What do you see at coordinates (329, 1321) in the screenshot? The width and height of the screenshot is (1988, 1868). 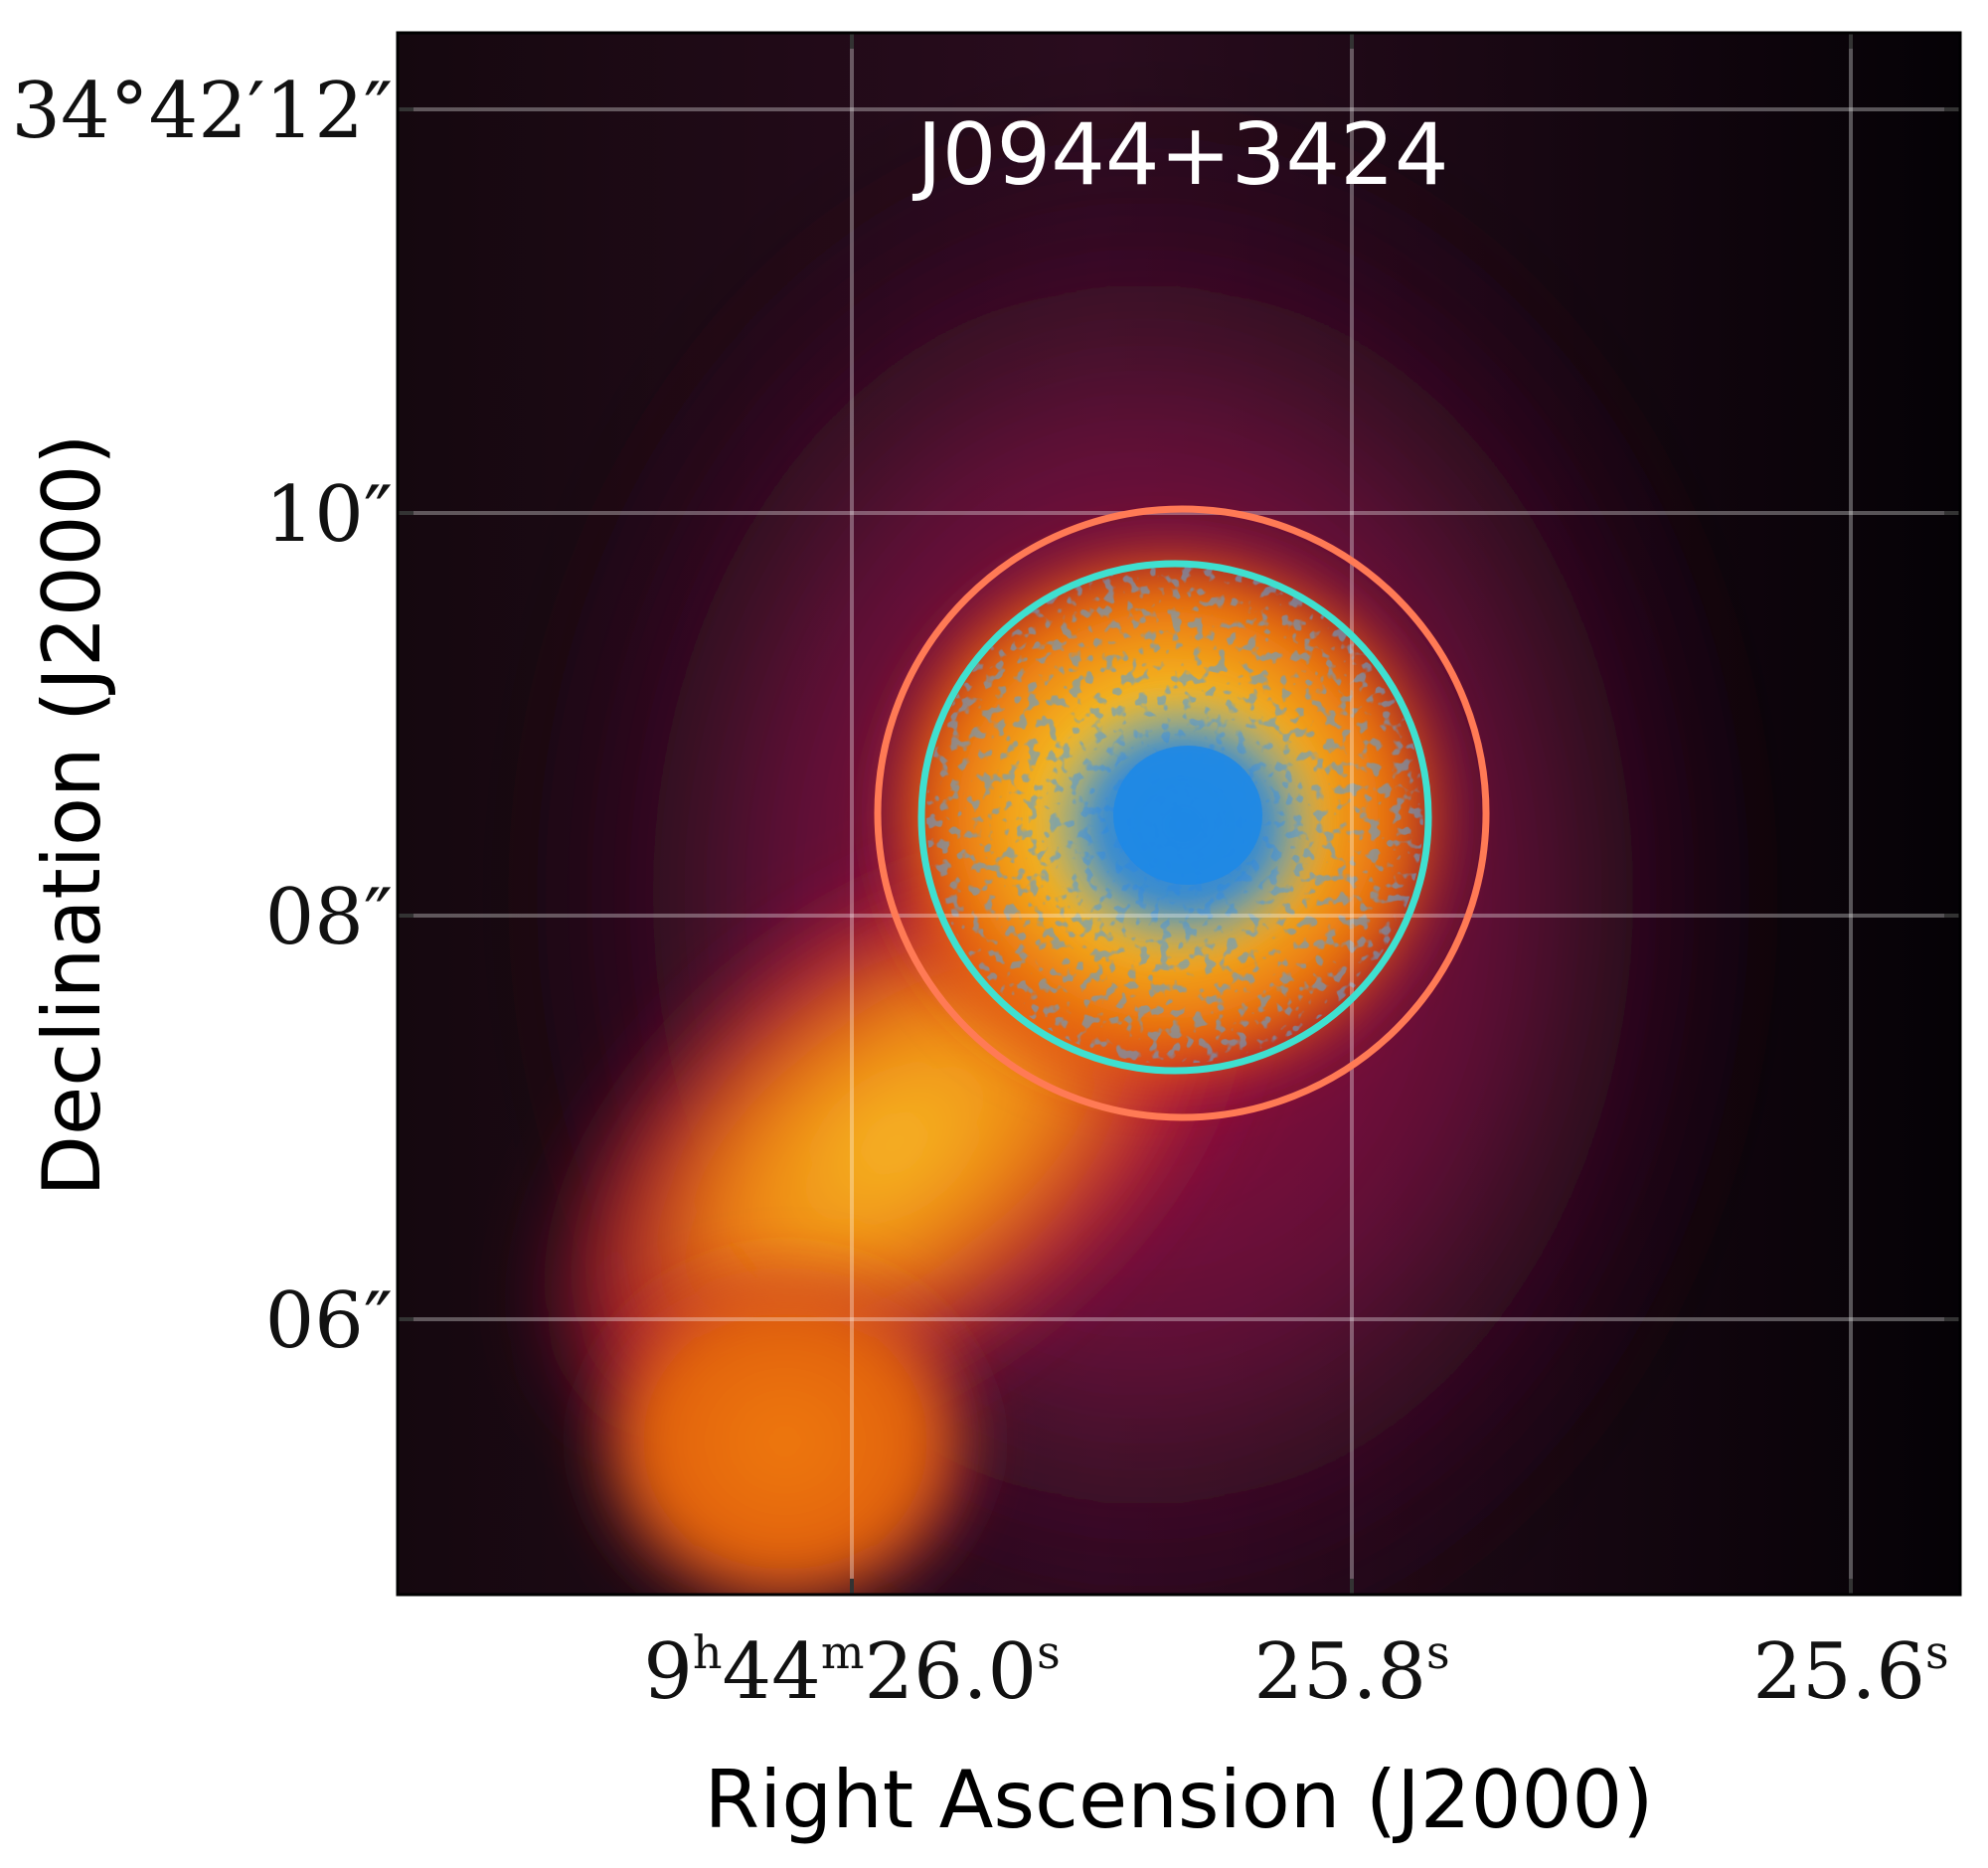 I see `y-tick-label-06: 06″` at bounding box center [329, 1321].